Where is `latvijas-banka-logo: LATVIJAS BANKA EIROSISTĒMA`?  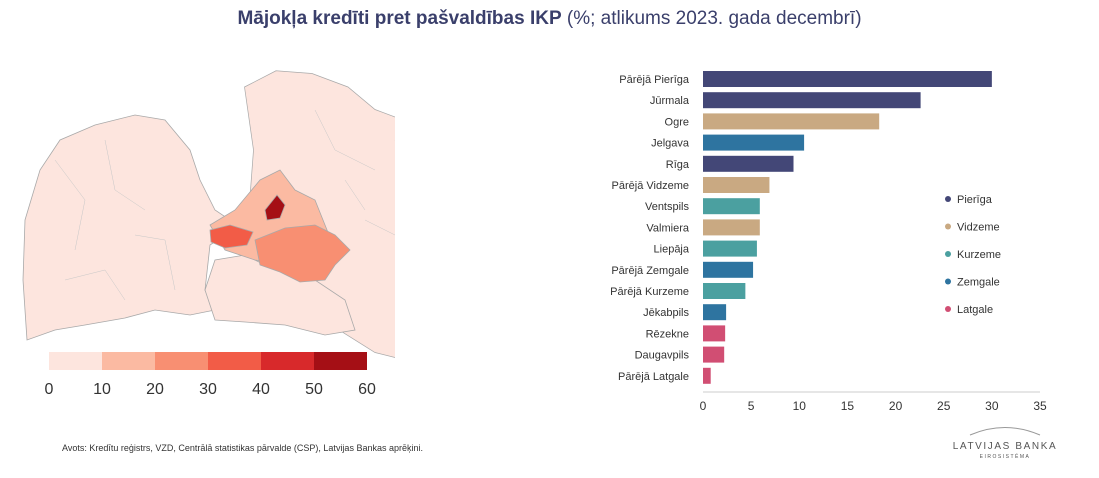
latvijas-banka-logo: LATVIJAS BANKA EIROSISTĒMA is located at coordinates (1005, 441).